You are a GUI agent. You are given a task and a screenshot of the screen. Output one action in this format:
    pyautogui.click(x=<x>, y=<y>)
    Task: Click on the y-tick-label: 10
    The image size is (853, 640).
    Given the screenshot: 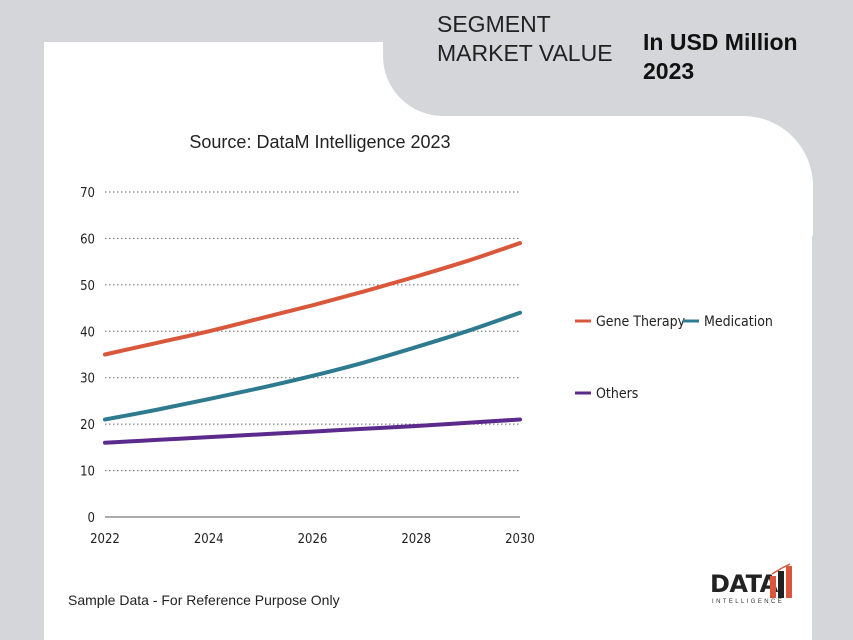 What is the action you would take?
    pyautogui.click(x=87, y=472)
    